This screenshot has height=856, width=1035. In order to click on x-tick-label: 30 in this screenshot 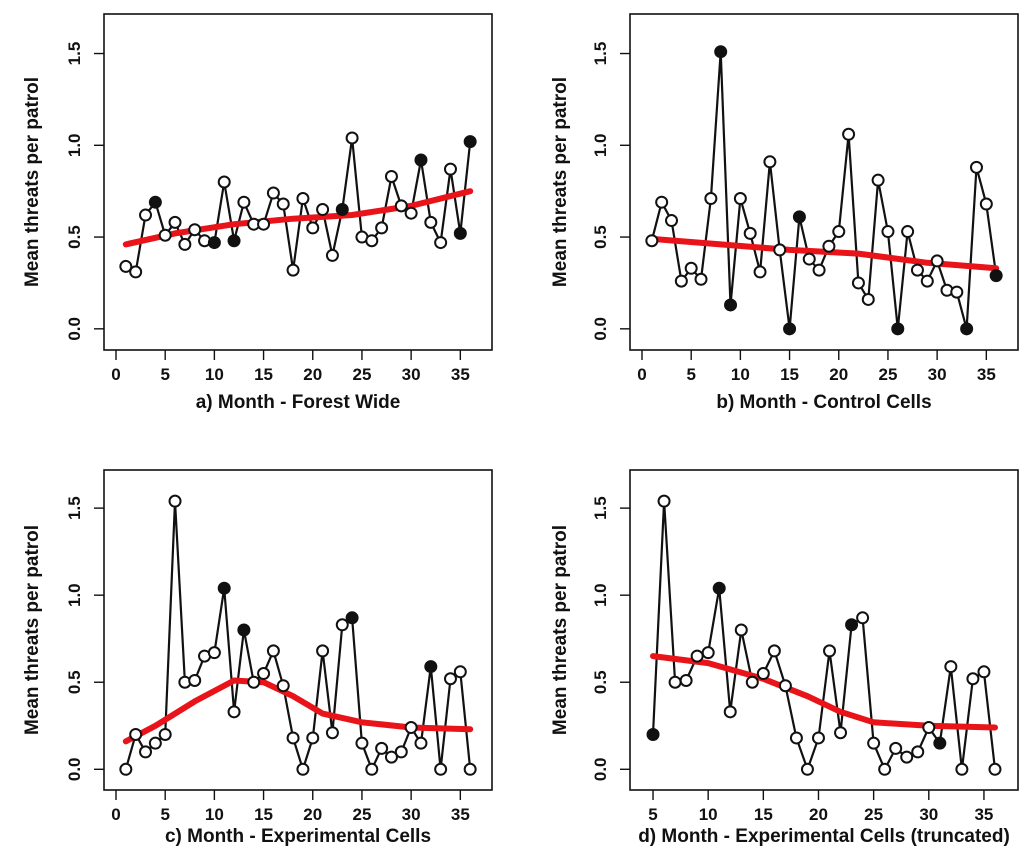, I will do `click(411, 374)`.